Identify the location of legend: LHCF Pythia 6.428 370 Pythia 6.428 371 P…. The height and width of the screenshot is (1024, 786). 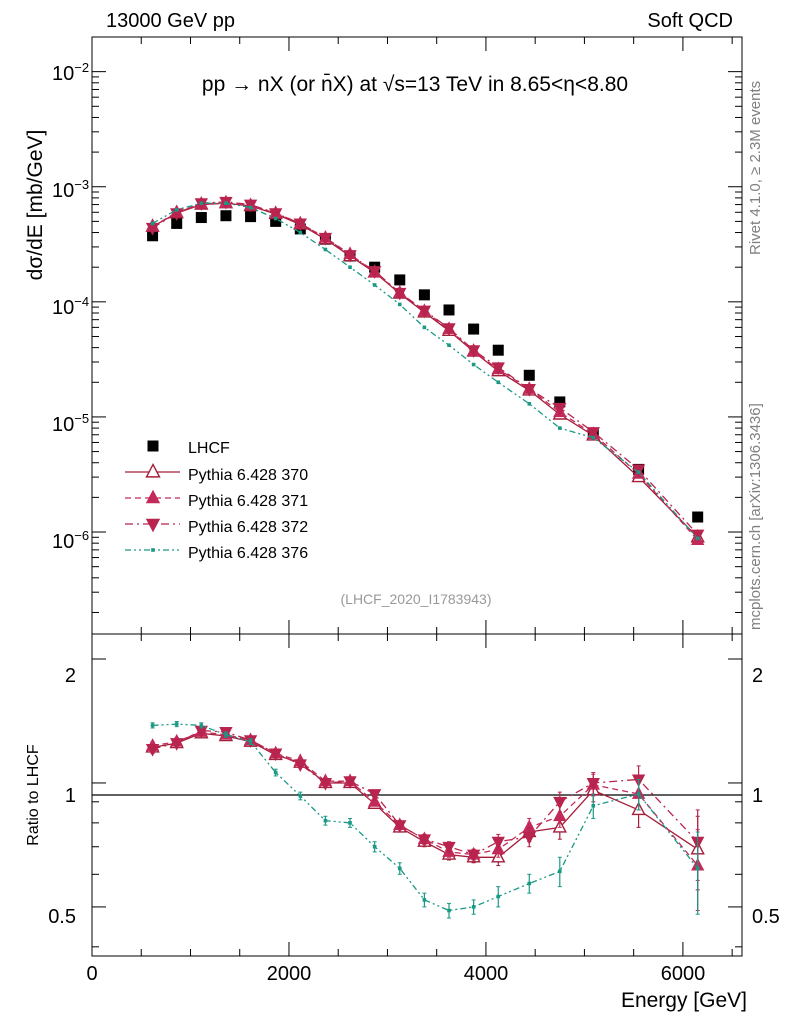
(216, 501).